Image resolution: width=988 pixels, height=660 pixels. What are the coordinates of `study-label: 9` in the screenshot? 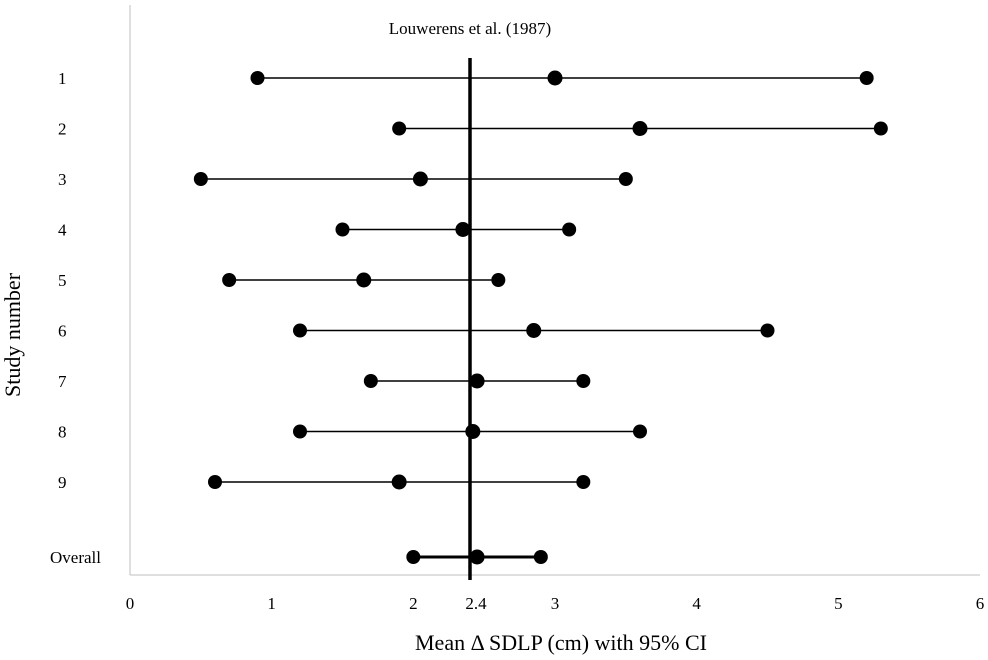 It's located at (62, 482).